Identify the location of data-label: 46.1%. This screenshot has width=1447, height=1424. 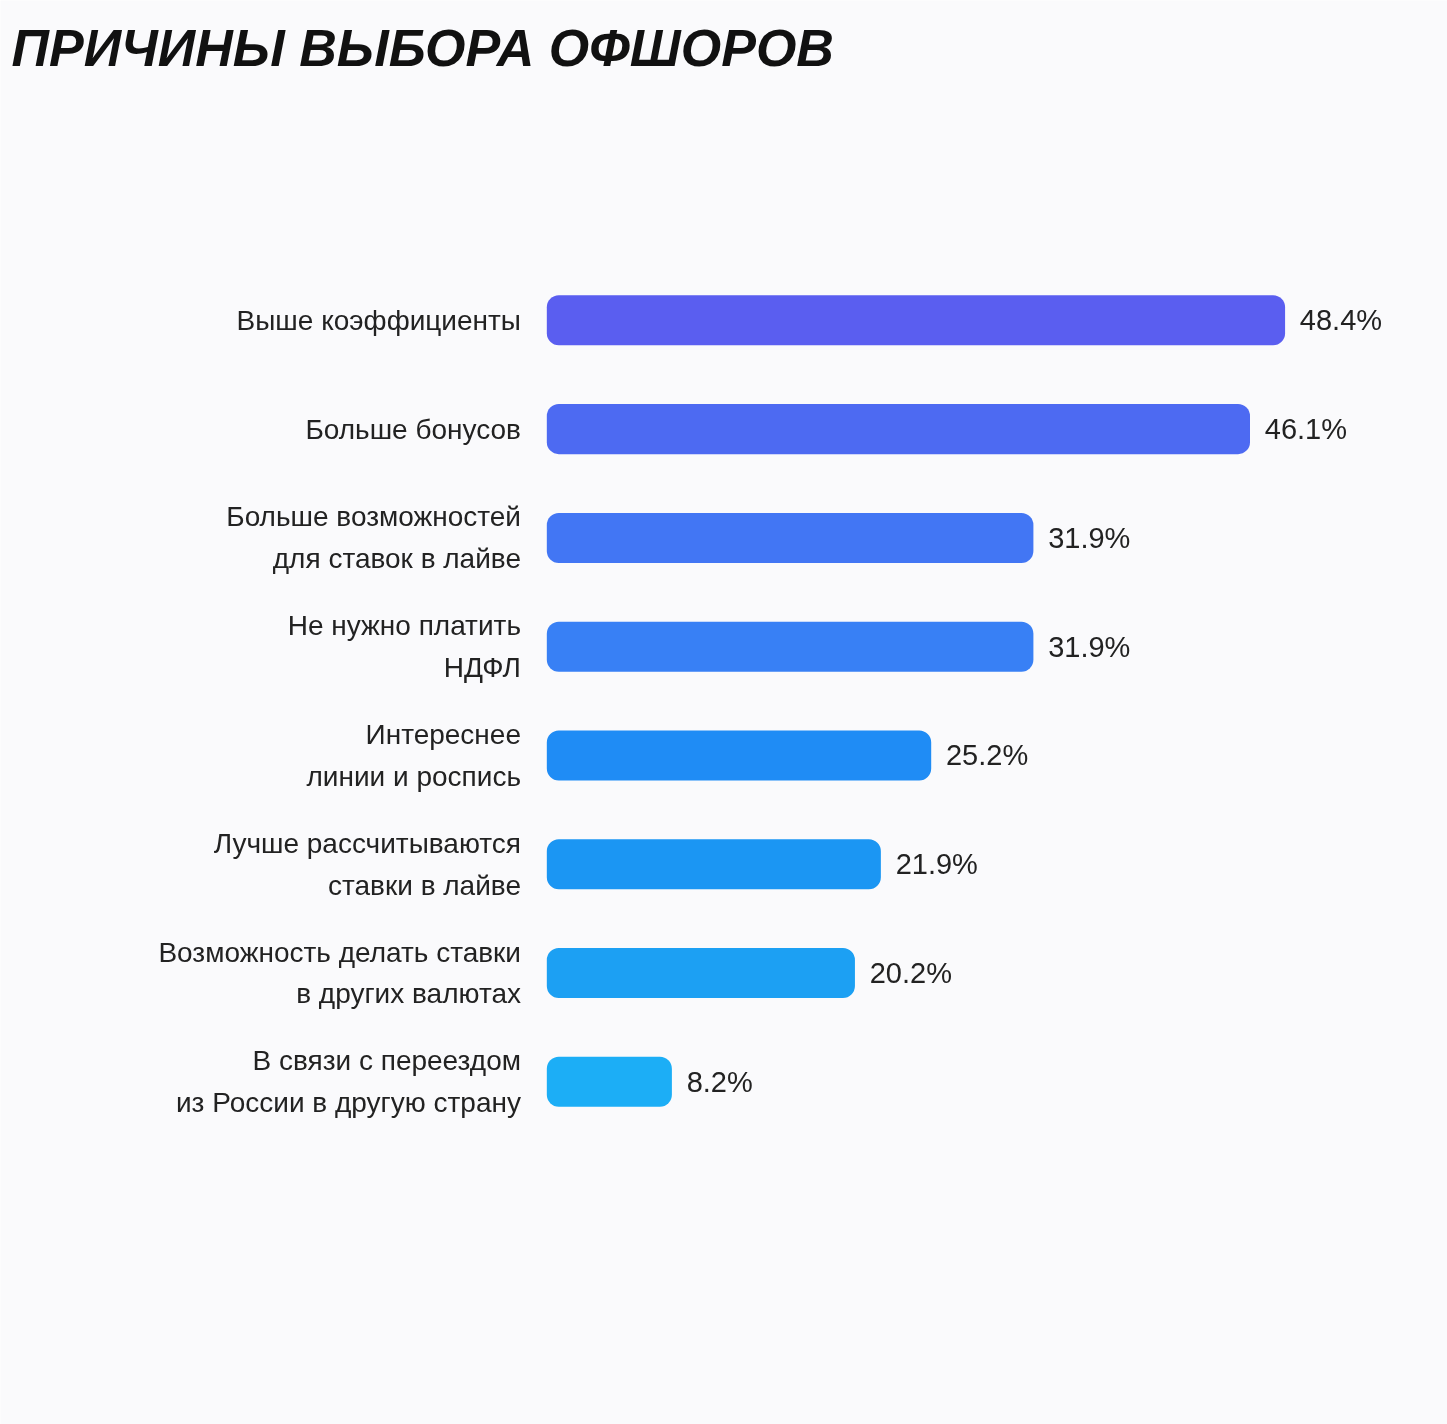
(1305, 429).